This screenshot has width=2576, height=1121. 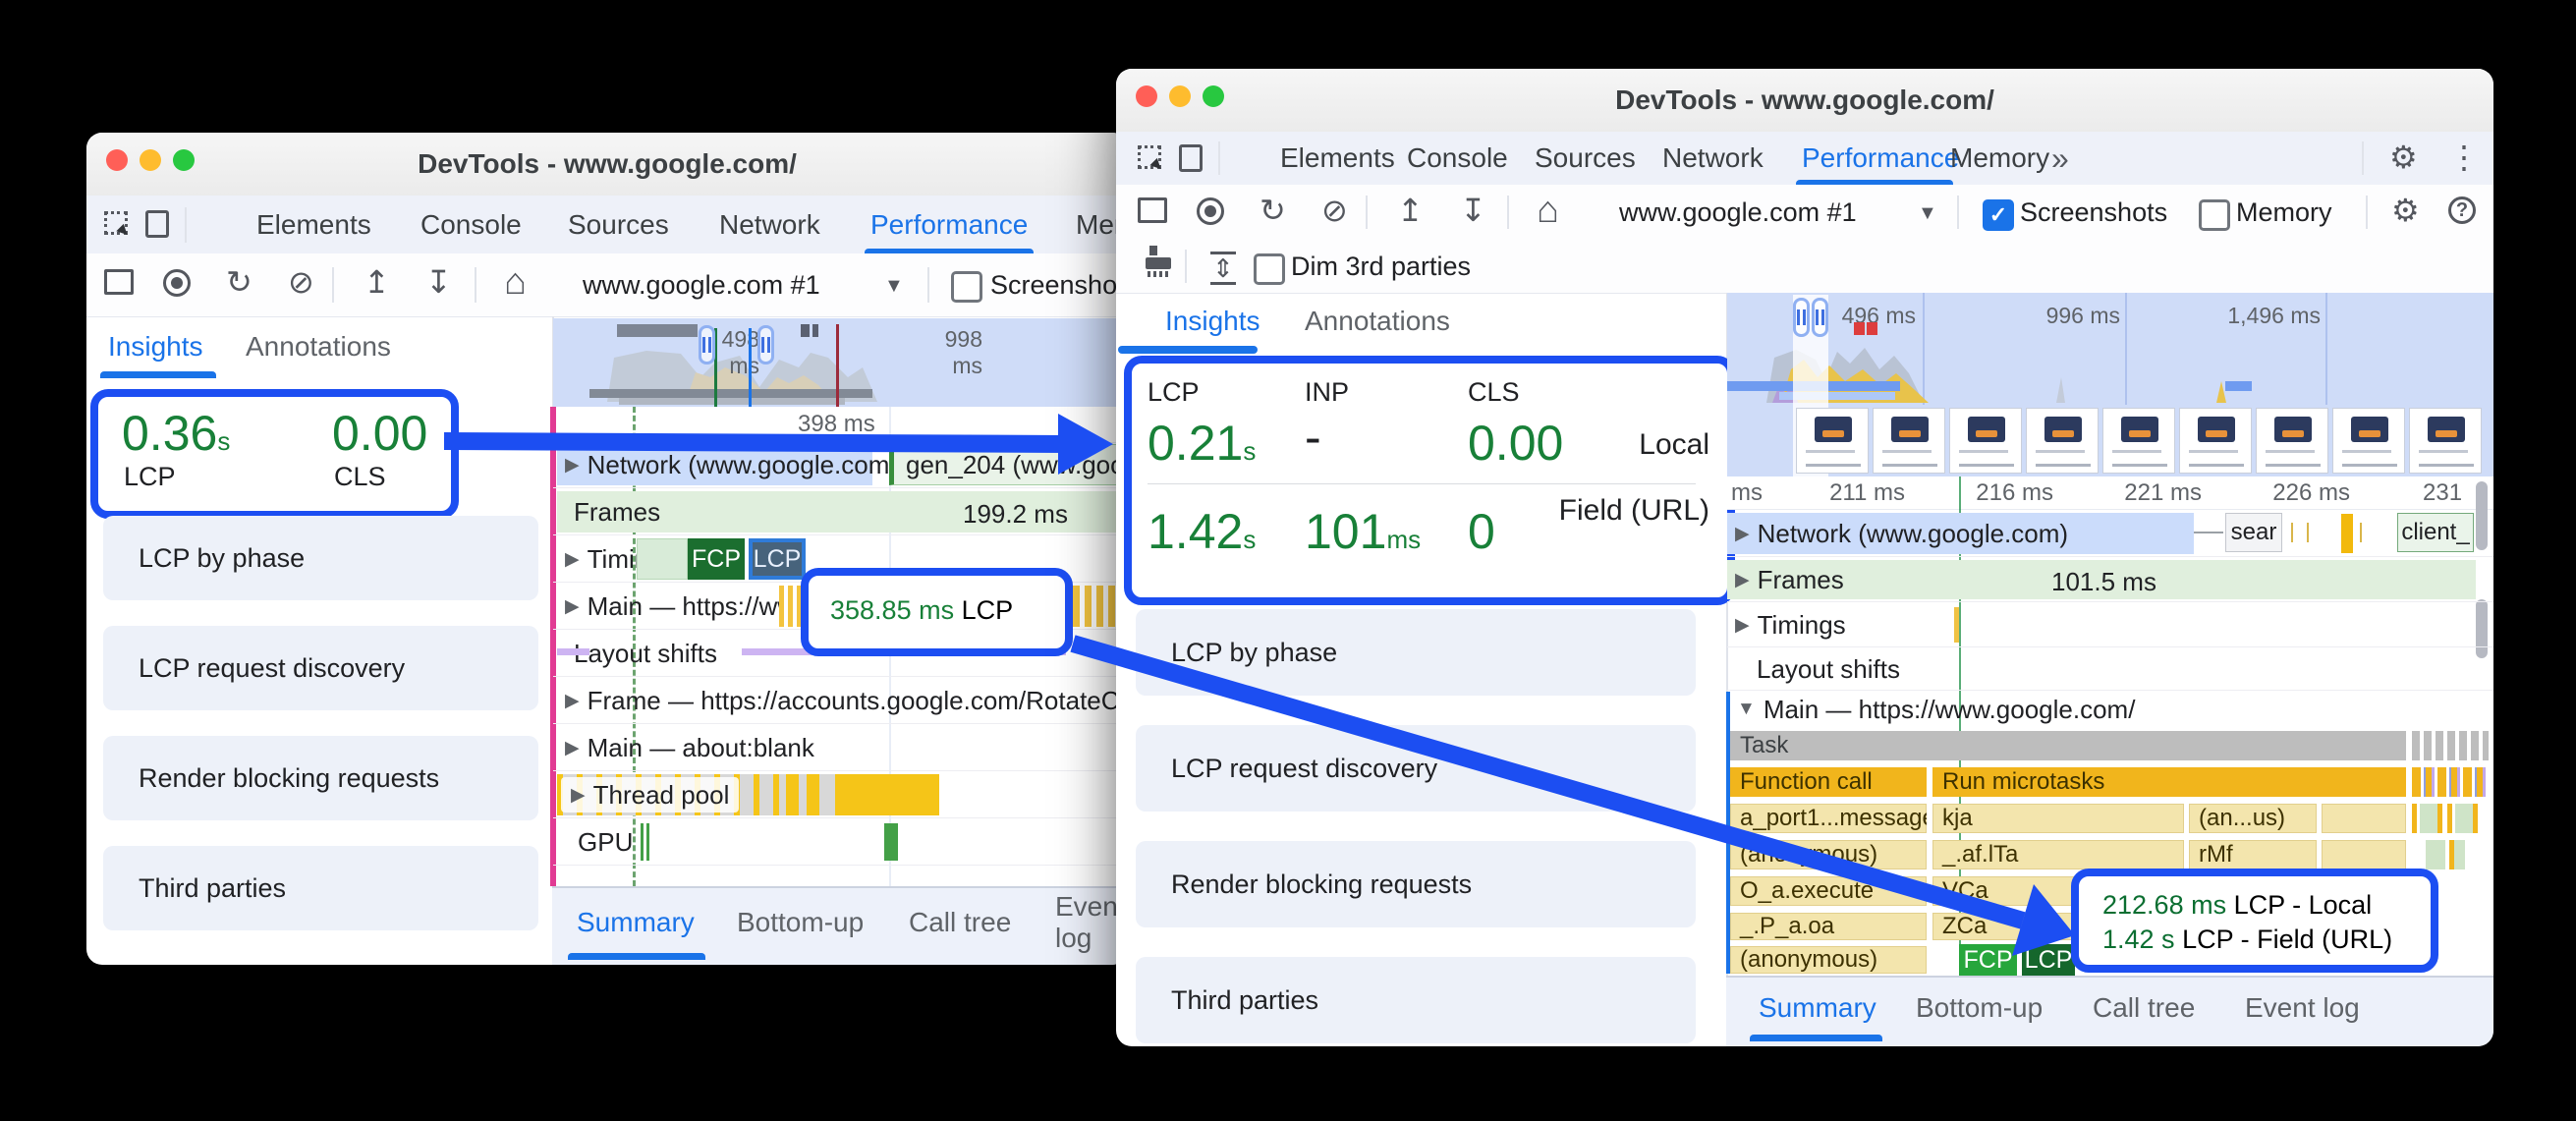 What do you see at coordinates (1828, 855) in the screenshot?
I see `flame-frame: (anonymous)` at bounding box center [1828, 855].